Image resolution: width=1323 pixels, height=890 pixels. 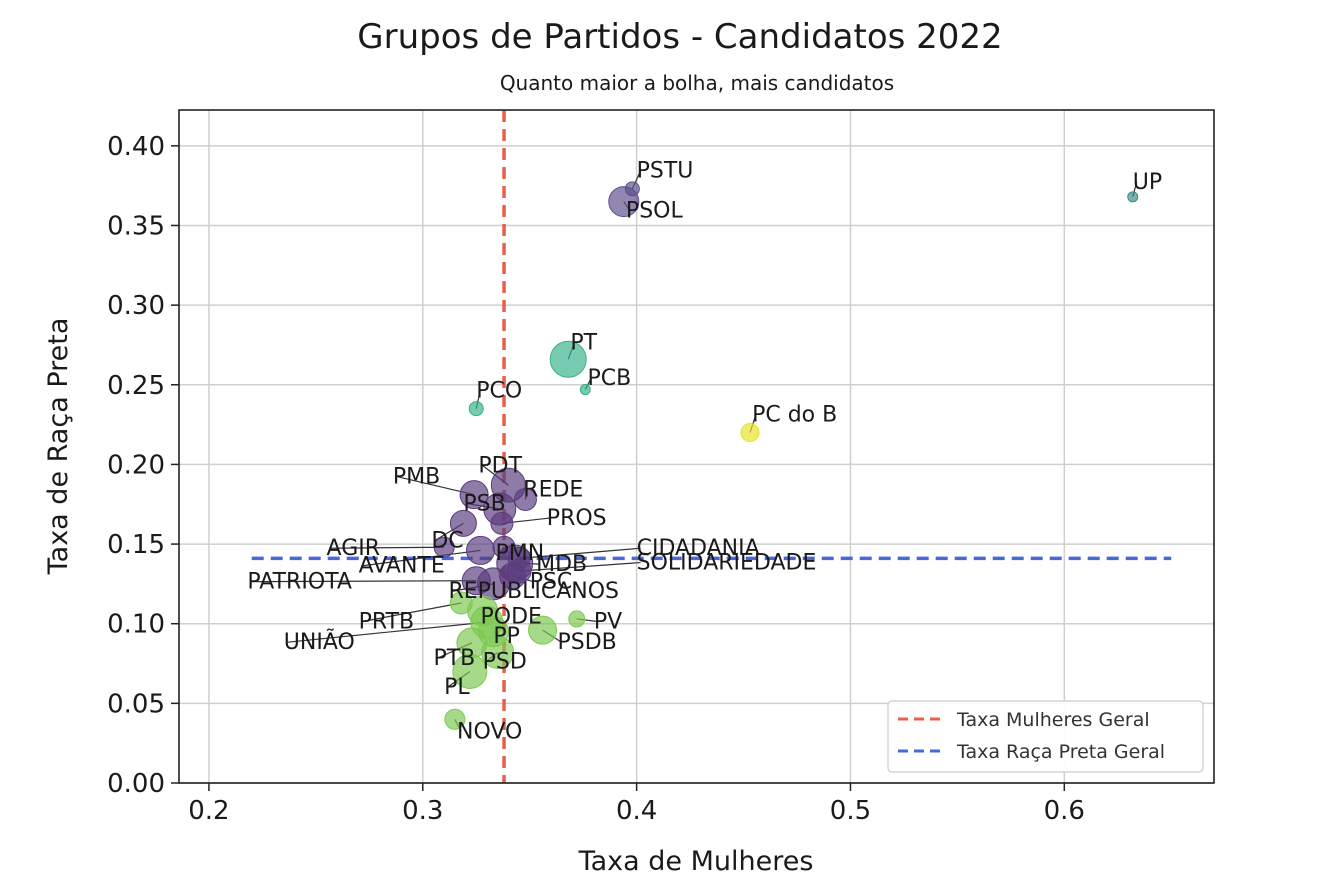 I want to click on point-label-psd: PSD, so click(x=505, y=661).